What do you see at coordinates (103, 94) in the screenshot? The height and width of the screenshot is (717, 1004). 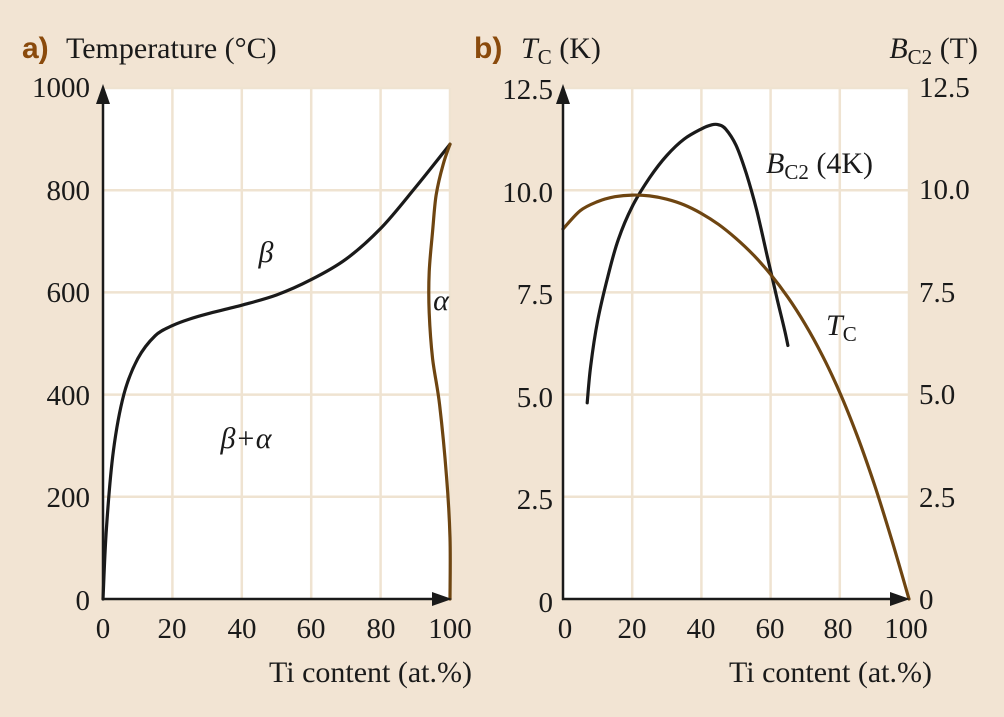 I see `panel-a-y-arrow` at bounding box center [103, 94].